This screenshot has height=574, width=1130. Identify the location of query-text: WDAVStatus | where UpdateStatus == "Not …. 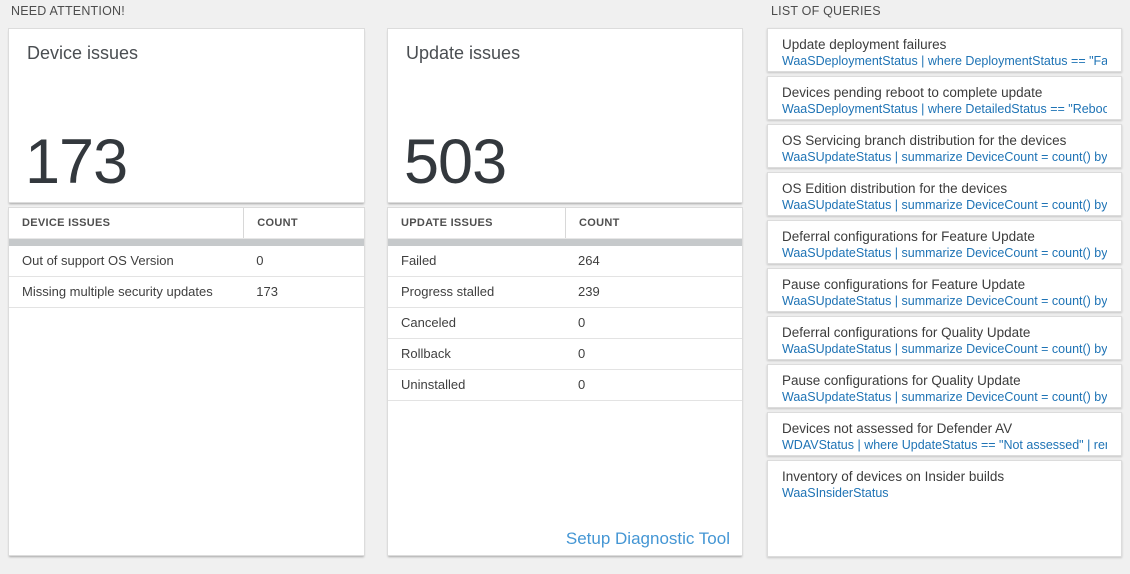
(944, 445).